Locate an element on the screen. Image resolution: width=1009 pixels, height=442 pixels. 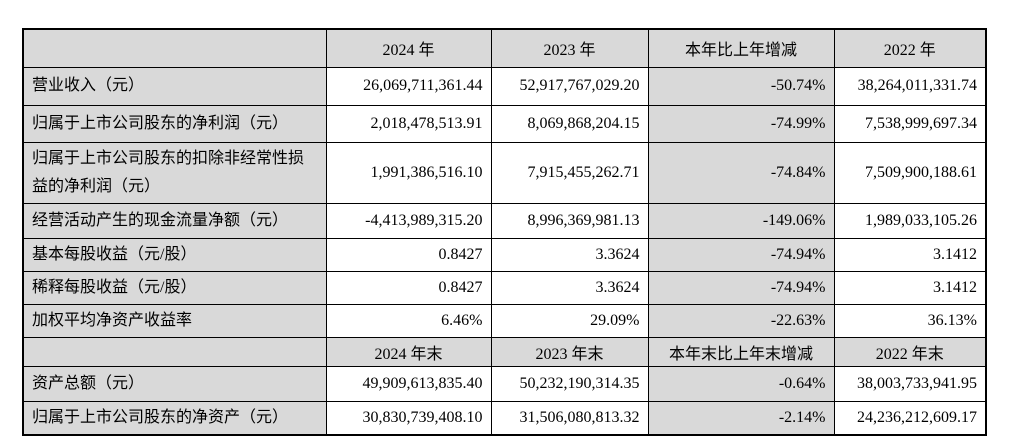
table-row-basic-eps: 基本每股收益（元/股） 0.8427 3.3624 -74.94% 3.1412 is located at coordinates (504, 254).